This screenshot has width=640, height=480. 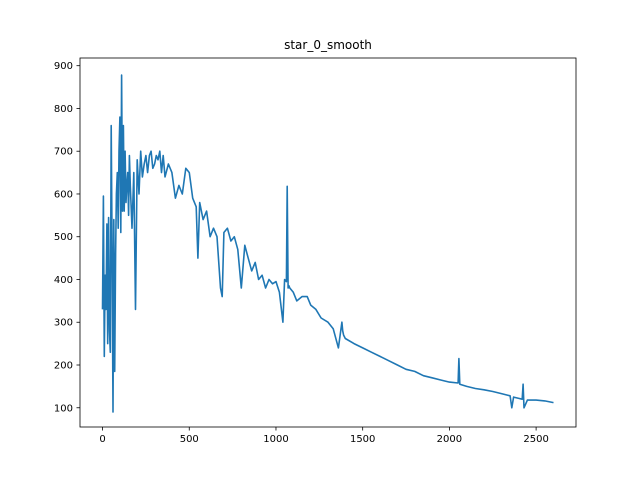 I want to click on chart-title: star_0_smooth, so click(x=328, y=45).